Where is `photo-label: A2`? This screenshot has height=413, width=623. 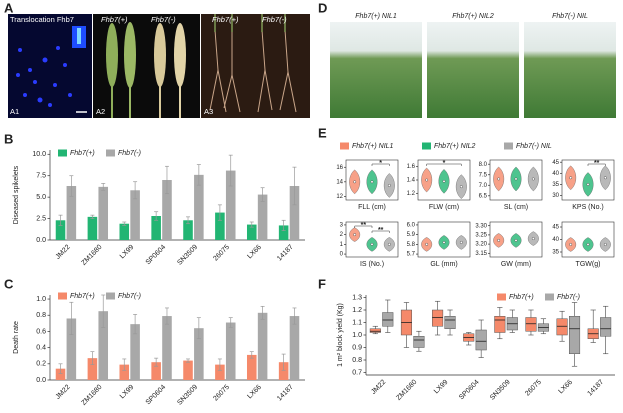
photo-label: A2 is located at coordinates (100, 111).